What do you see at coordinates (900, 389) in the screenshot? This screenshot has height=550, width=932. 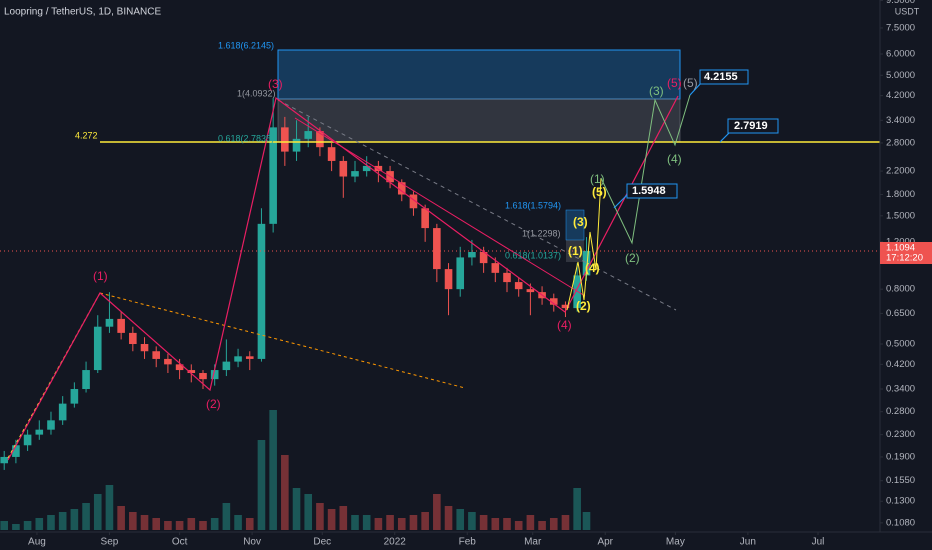 I see `y-tick-label: 0.3400` at bounding box center [900, 389].